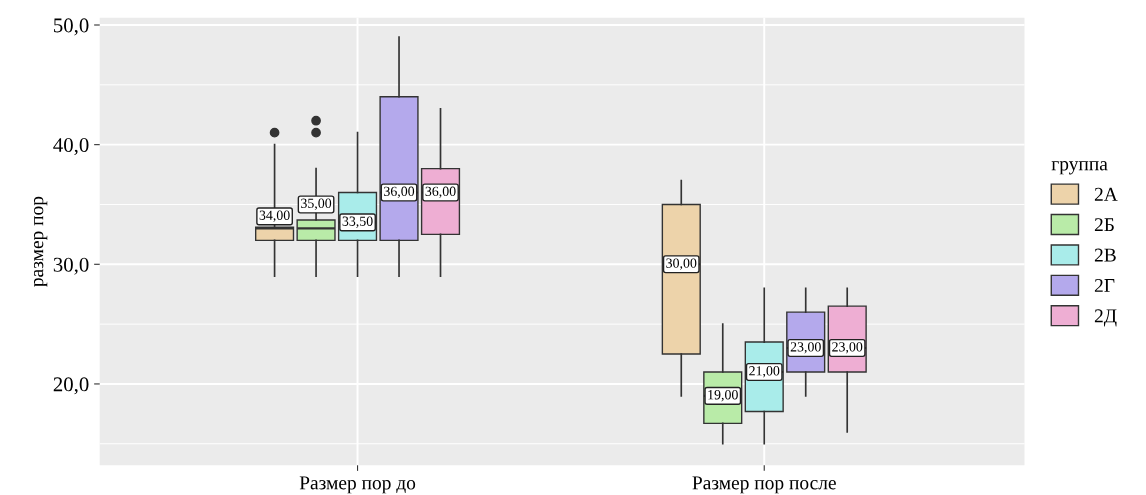 The width and height of the screenshot is (1146, 495). What do you see at coordinates (1104, 225) in the screenshot?
I see `legend-label: 2Б` at bounding box center [1104, 225].